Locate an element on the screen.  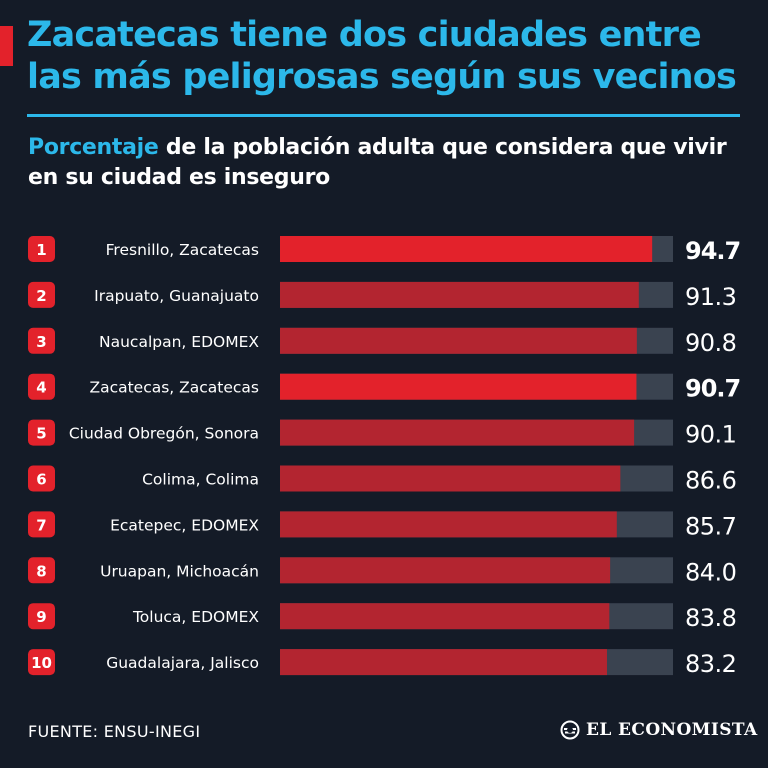
city-label: Naucalpan, EDOMEX is located at coordinates (179, 342).